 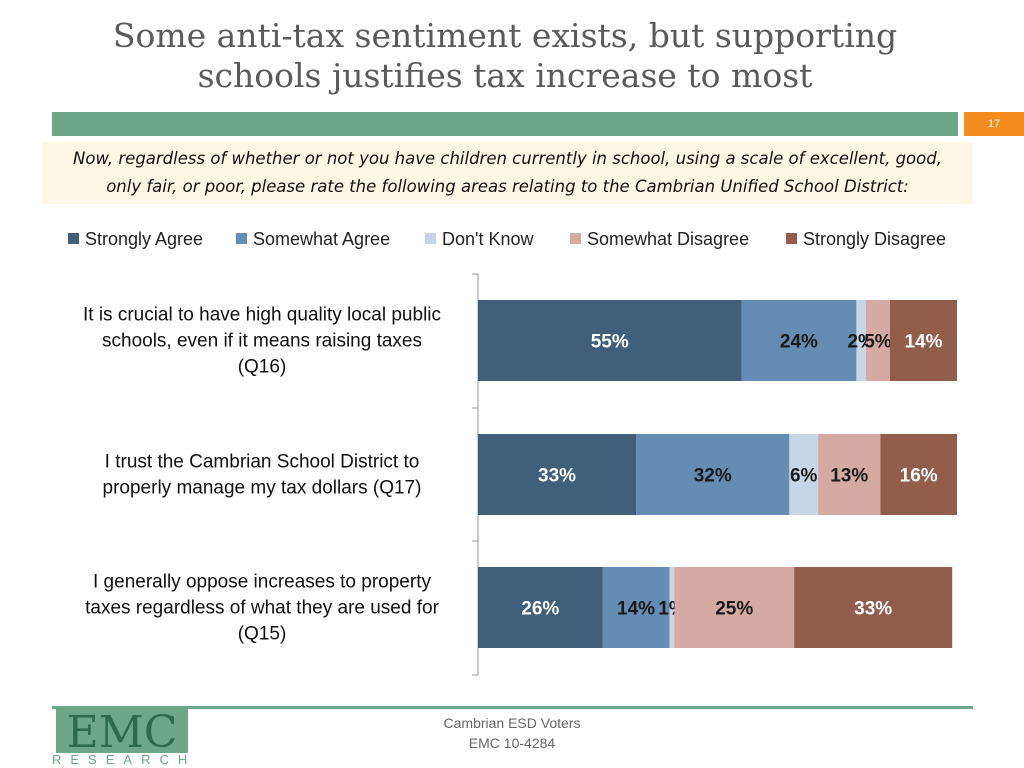 What do you see at coordinates (668, 239) in the screenshot?
I see `legend-label: Somewhat Disagree` at bounding box center [668, 239].